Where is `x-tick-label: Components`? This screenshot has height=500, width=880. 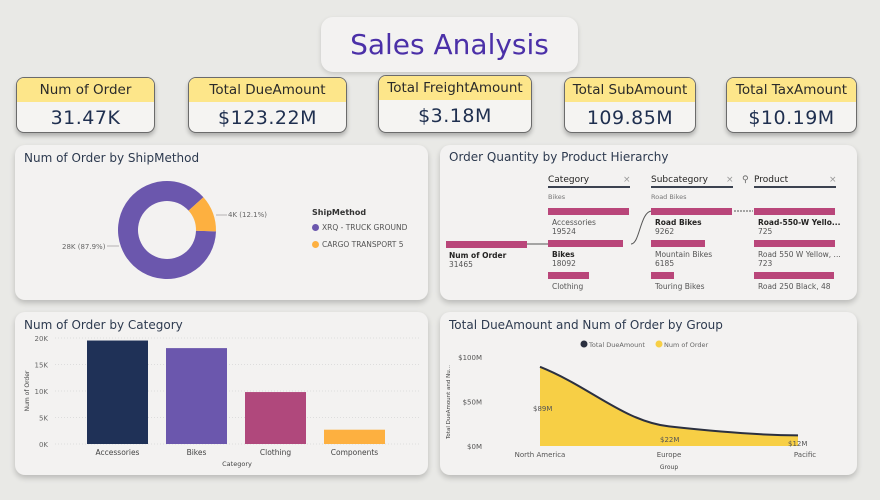 x-tick-label: Components is located at coordinates (355, 452).